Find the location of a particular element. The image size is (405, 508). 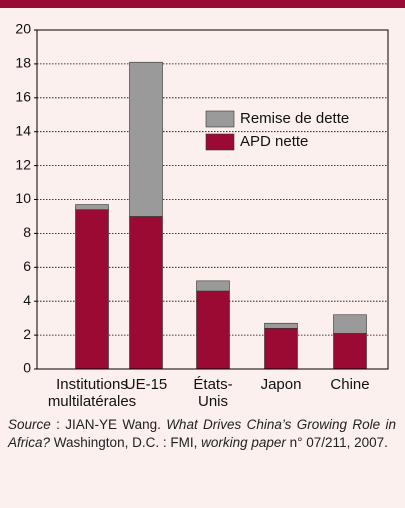

y-tick-label: 20 is located at coordinates (23, 29).